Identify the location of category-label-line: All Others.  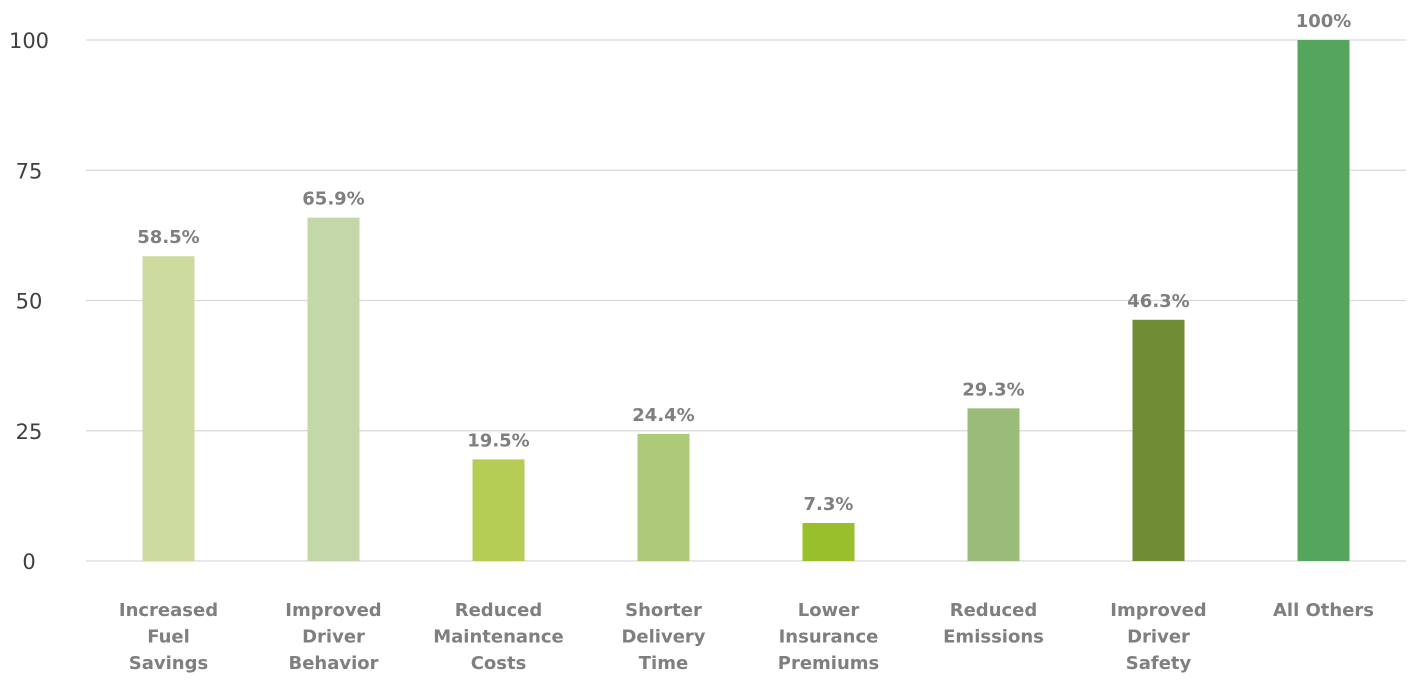
(1323, 610).